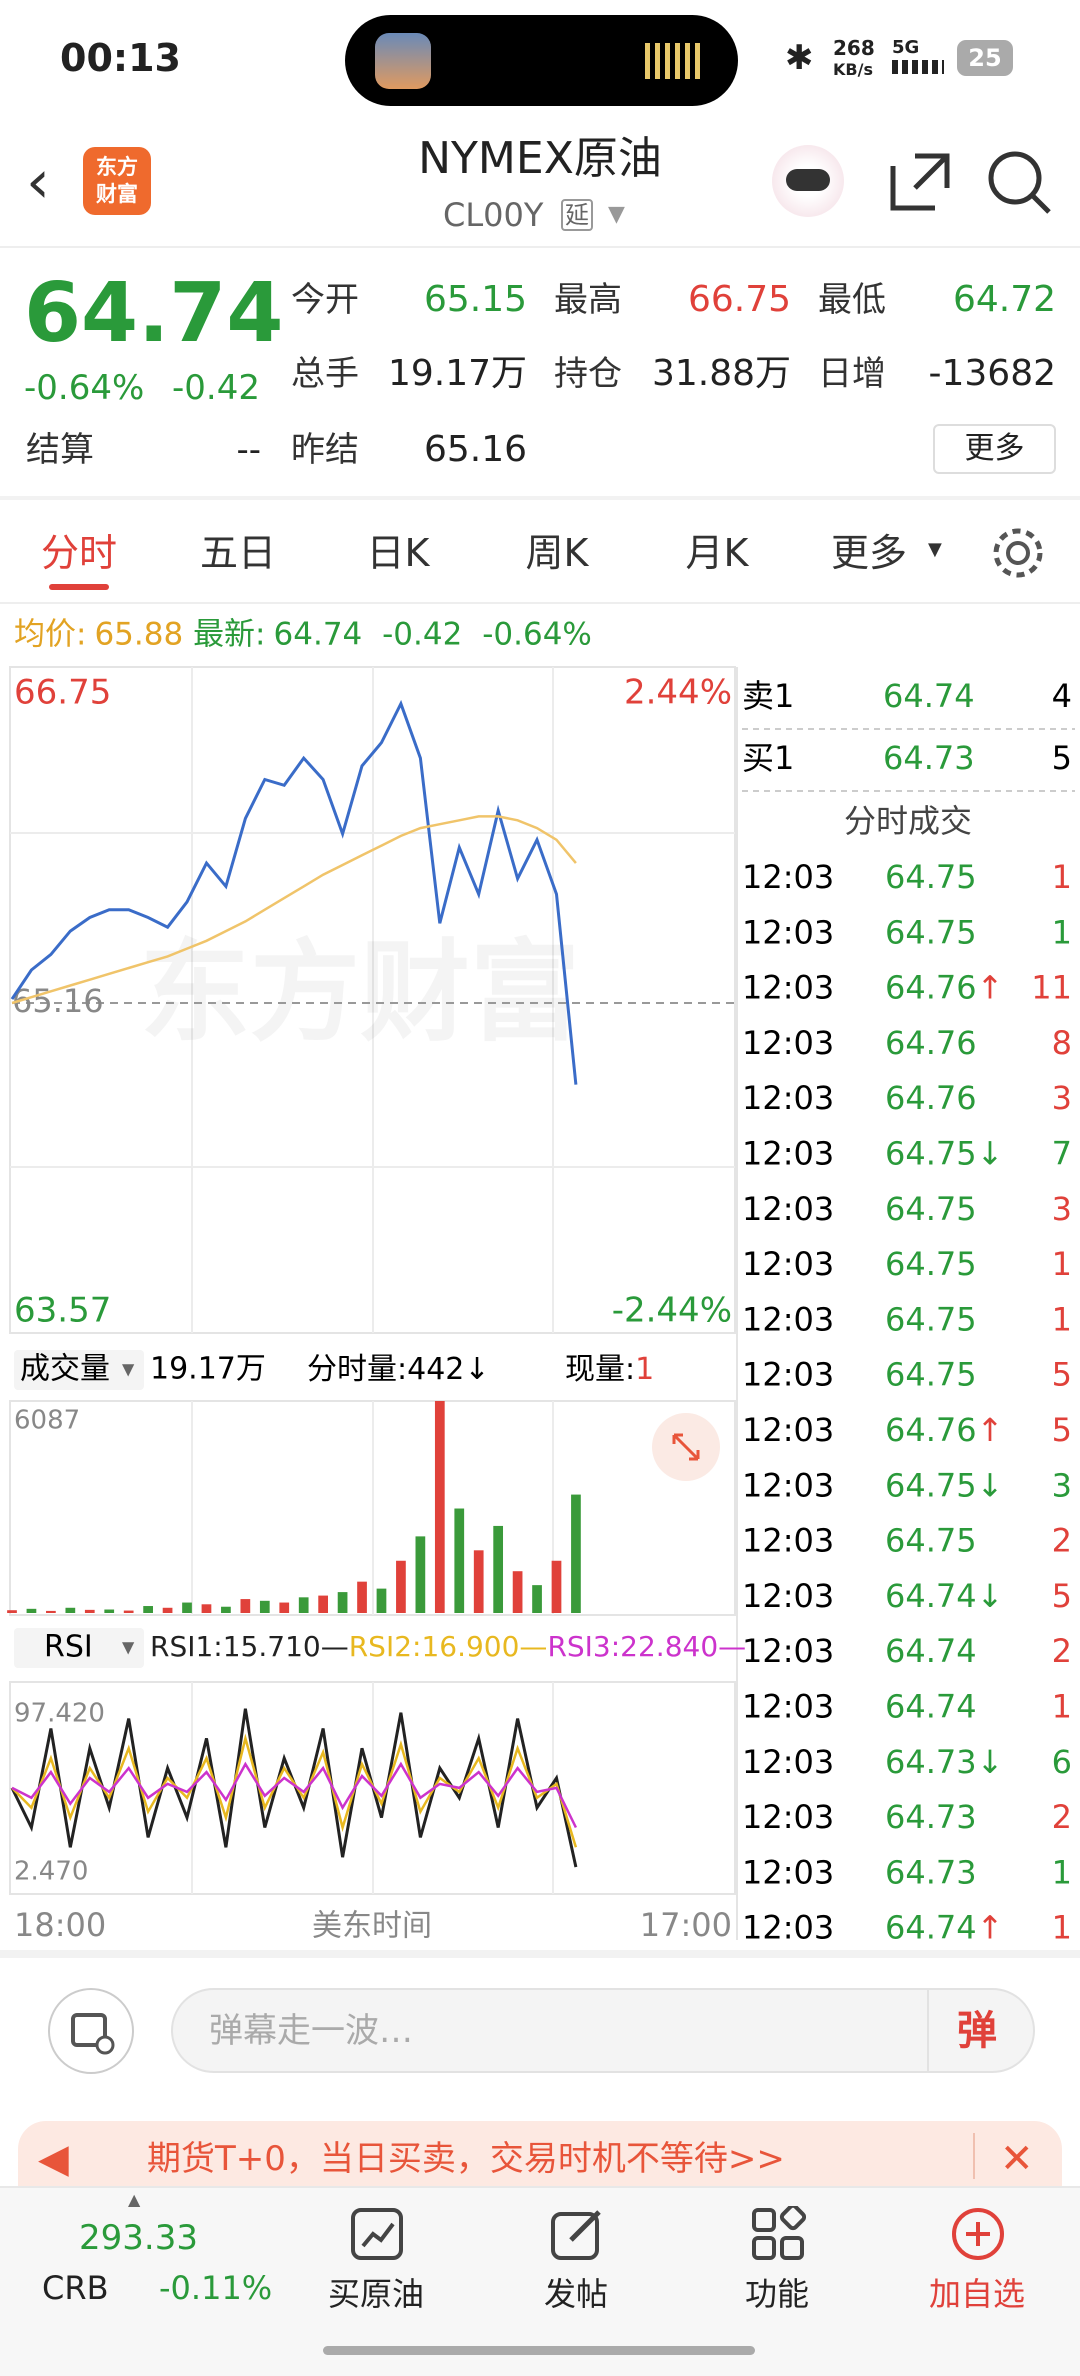 This screenshot has height=2376, width=1080. I want to click on selector-arrow: ▼, so click(128, 1369).